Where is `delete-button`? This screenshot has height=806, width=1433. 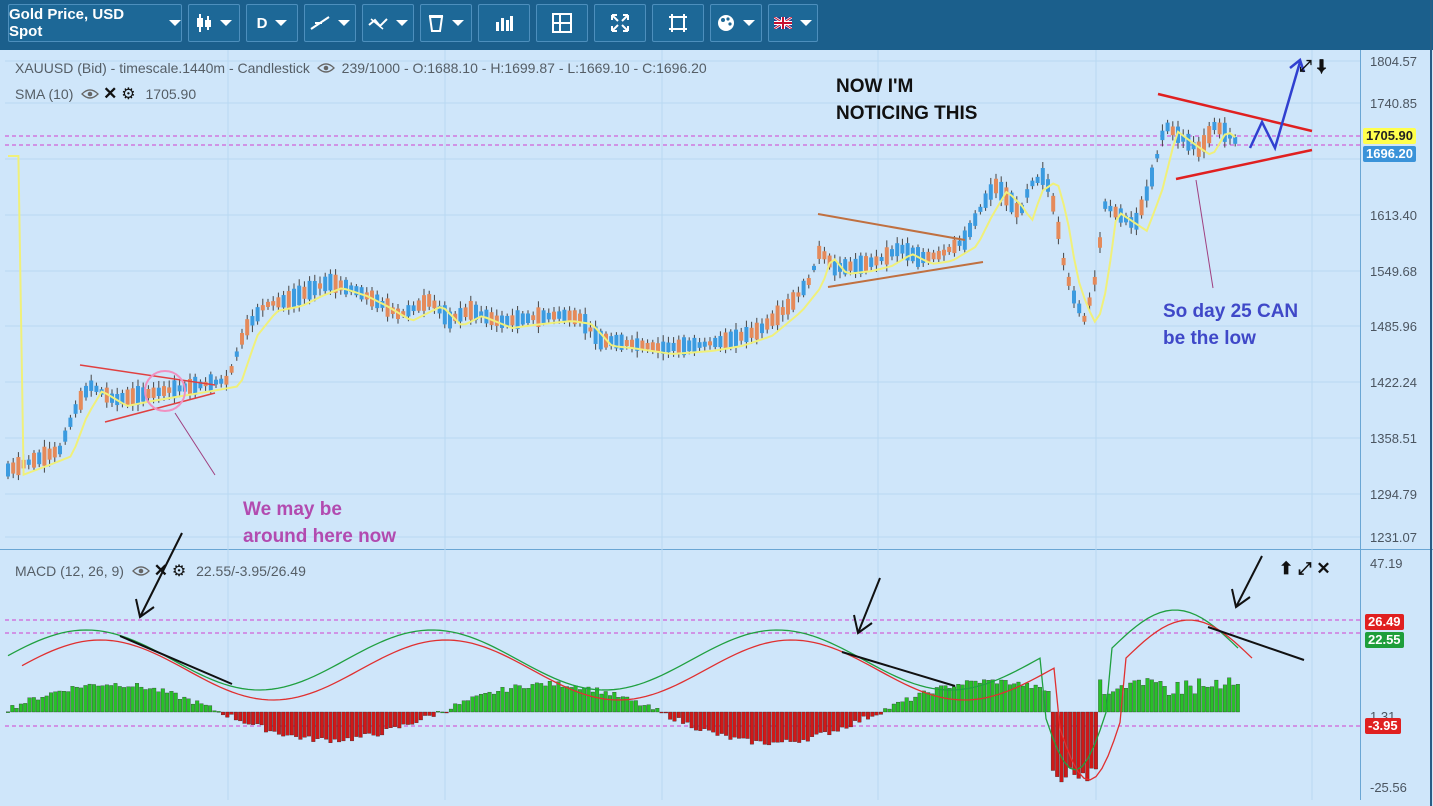
delete-button is located at coordinates (446, 23).